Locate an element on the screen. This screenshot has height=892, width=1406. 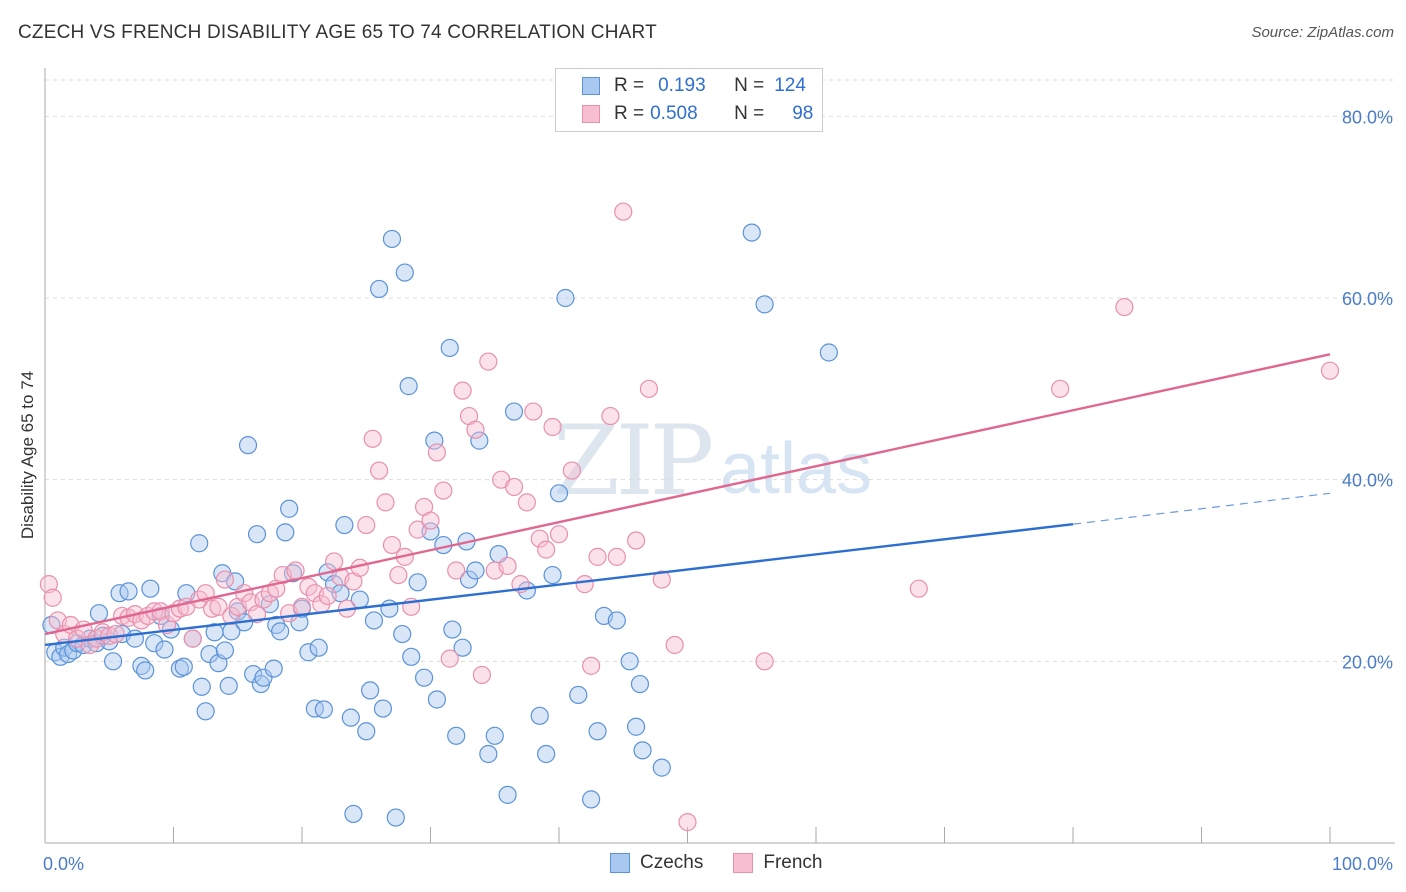
y-tick-label: 80.0% is located at coordinates (1367, 117).